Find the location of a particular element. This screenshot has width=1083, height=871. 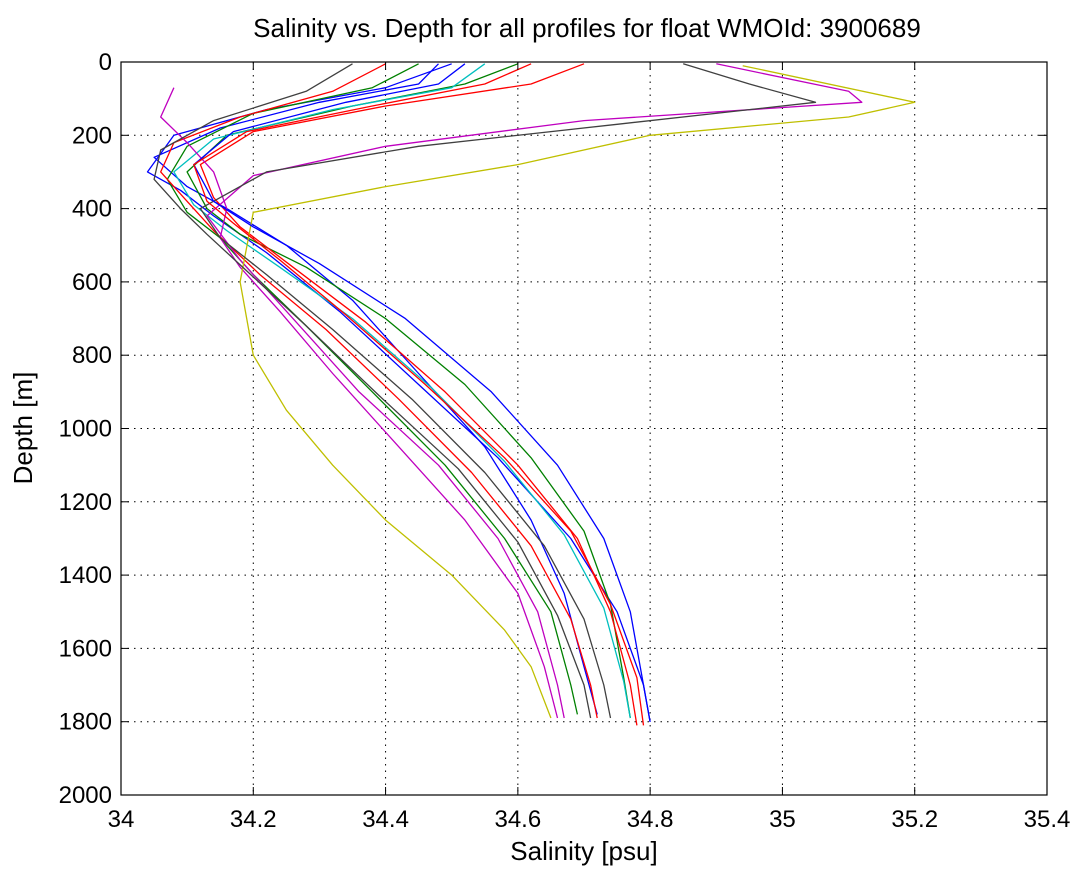

y-tick-label: 1200 is located at coordinates (85, 502).